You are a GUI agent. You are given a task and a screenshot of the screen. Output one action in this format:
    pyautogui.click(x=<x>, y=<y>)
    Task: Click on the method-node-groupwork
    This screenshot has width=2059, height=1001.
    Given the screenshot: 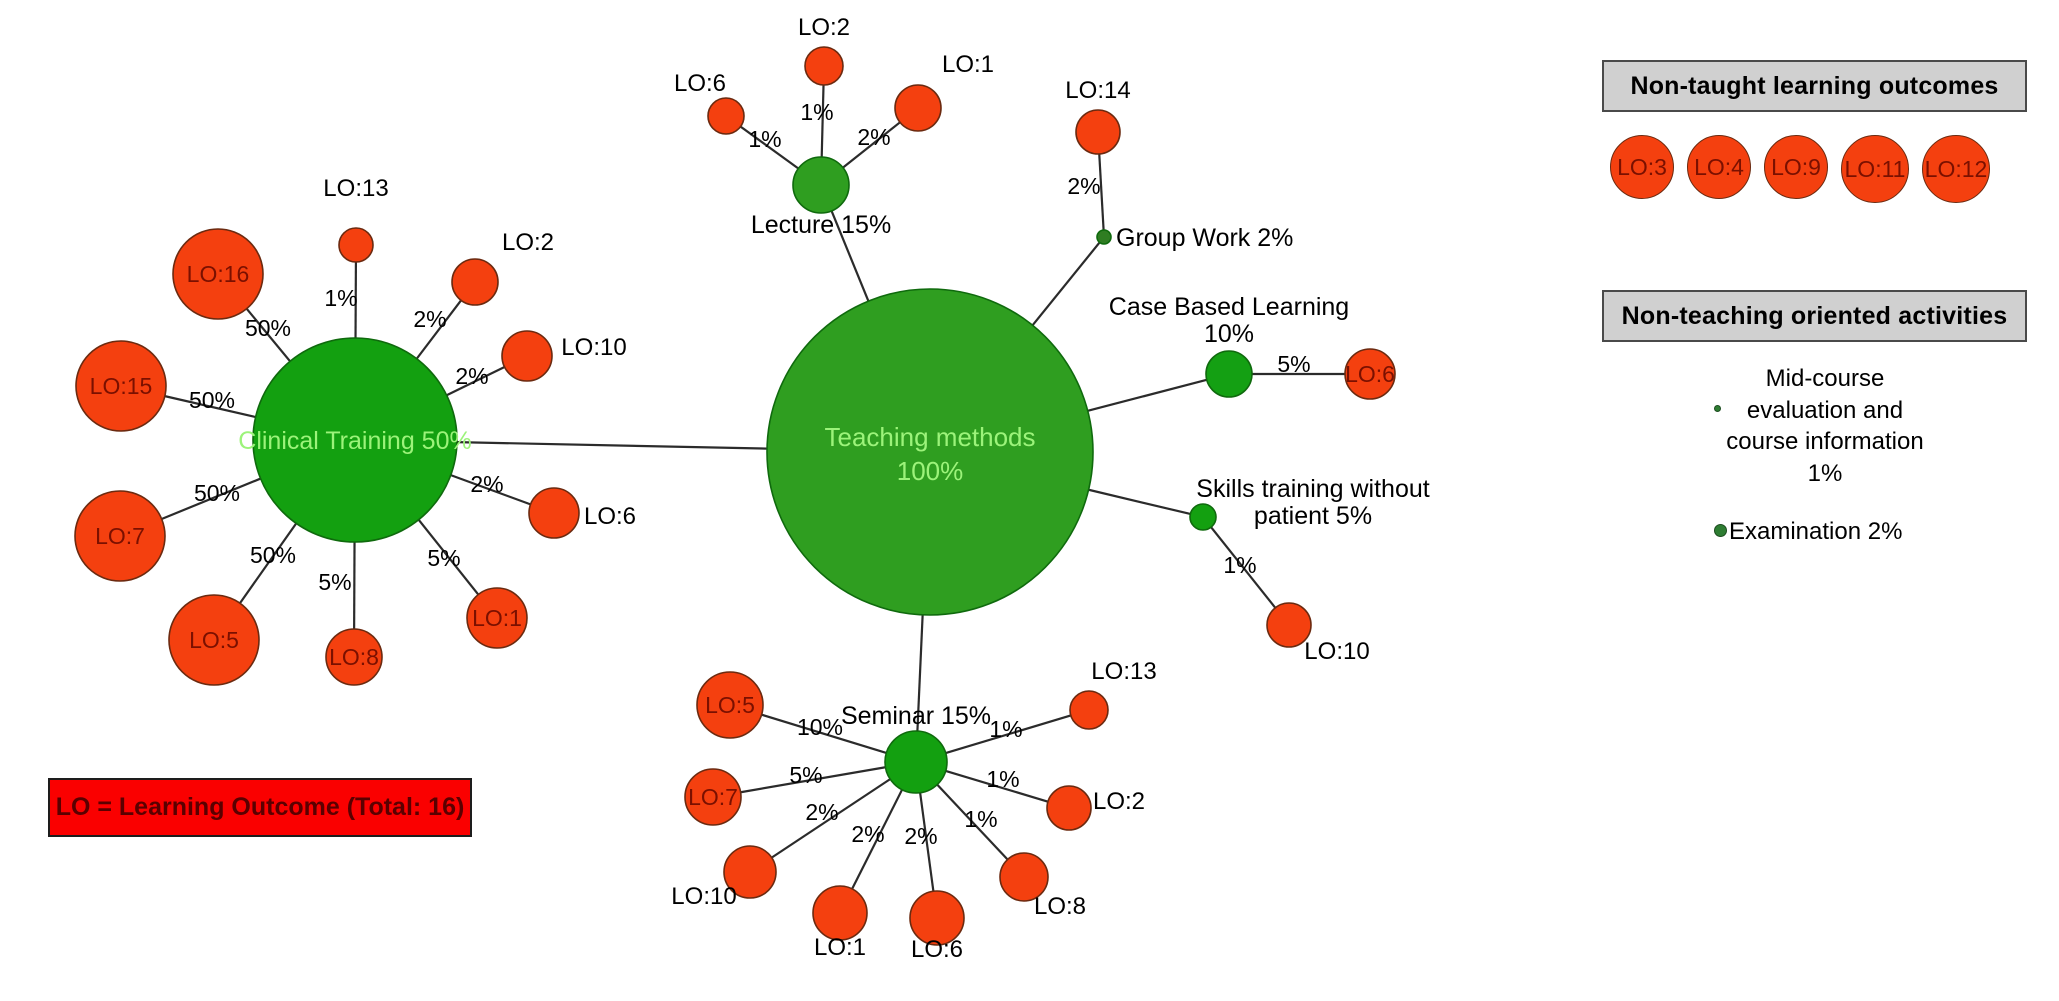 What is the action you would take?
    pyautogui.click(x=1104, y=237)
    